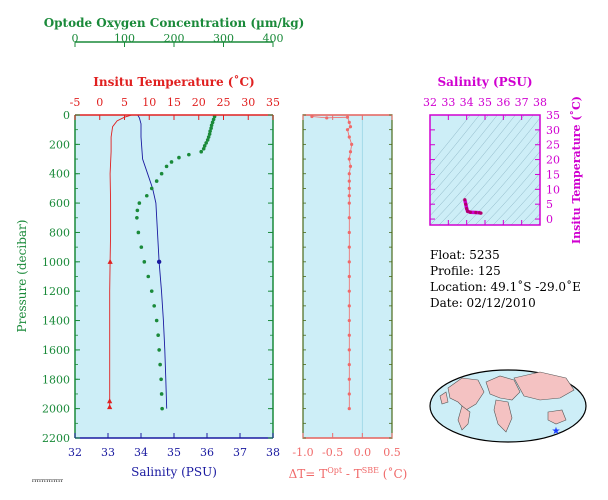  I want to click on temperature-tick-label: 0, so click(99, 102).